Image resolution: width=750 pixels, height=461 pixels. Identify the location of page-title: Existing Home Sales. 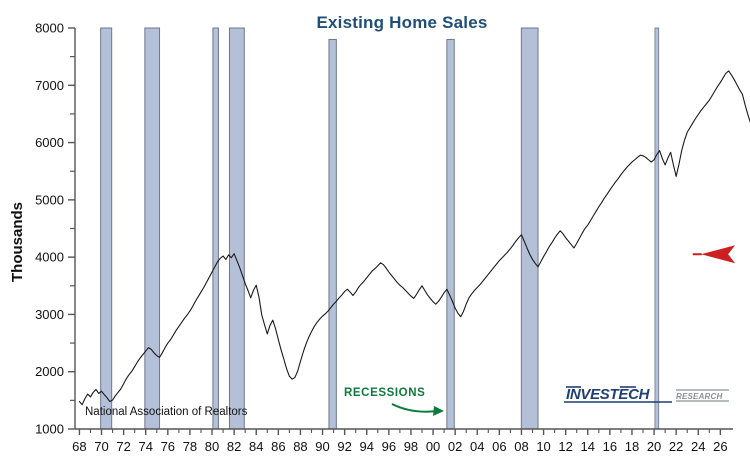
(401, 22).